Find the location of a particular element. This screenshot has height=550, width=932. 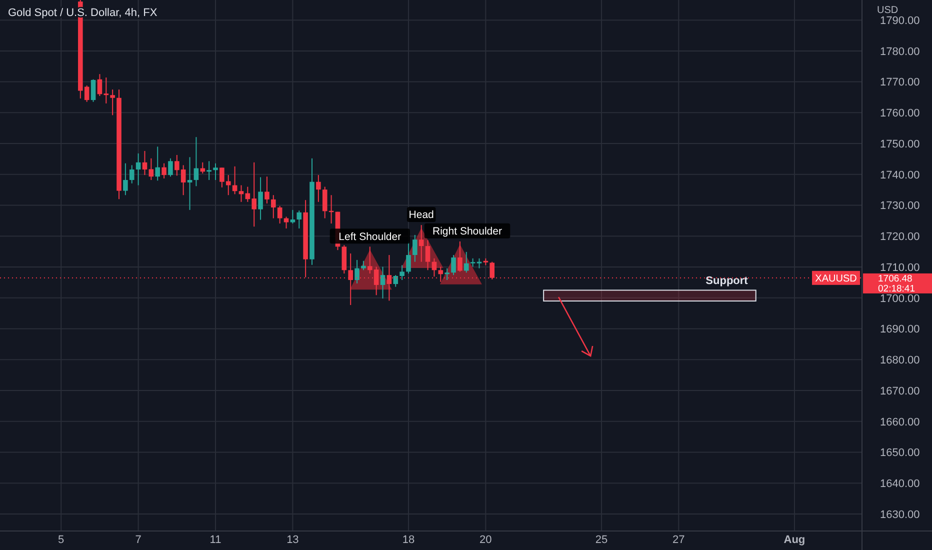

y-tick-label: 1740.00 is located at coordinates (900, 175).